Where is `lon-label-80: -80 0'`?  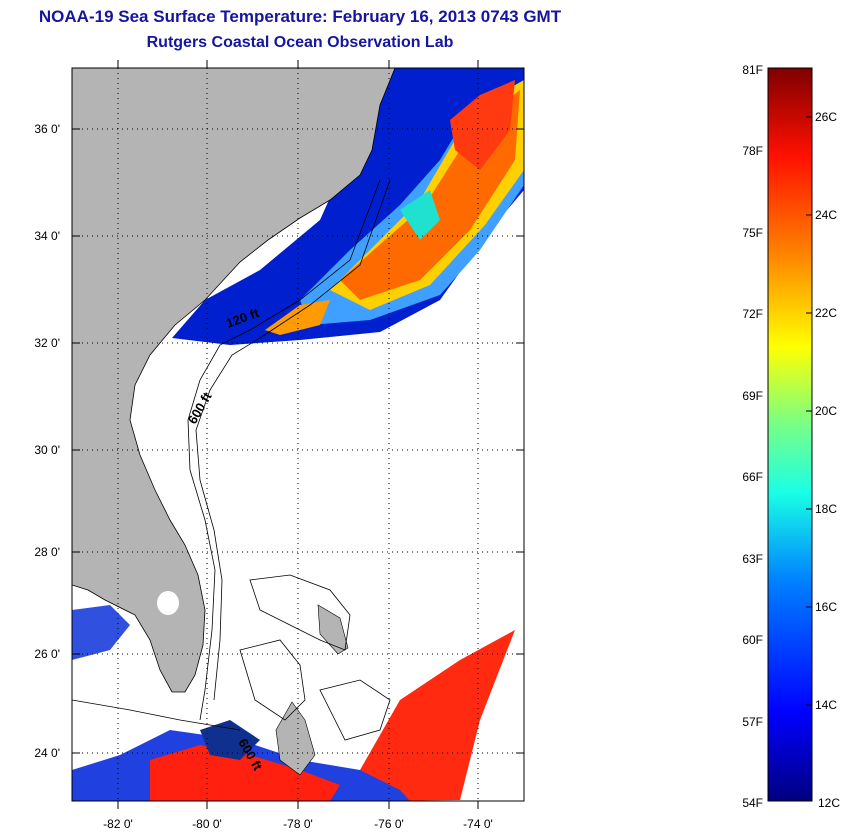 lon-label-80: -80 0' is located at coordinates (207, 824).